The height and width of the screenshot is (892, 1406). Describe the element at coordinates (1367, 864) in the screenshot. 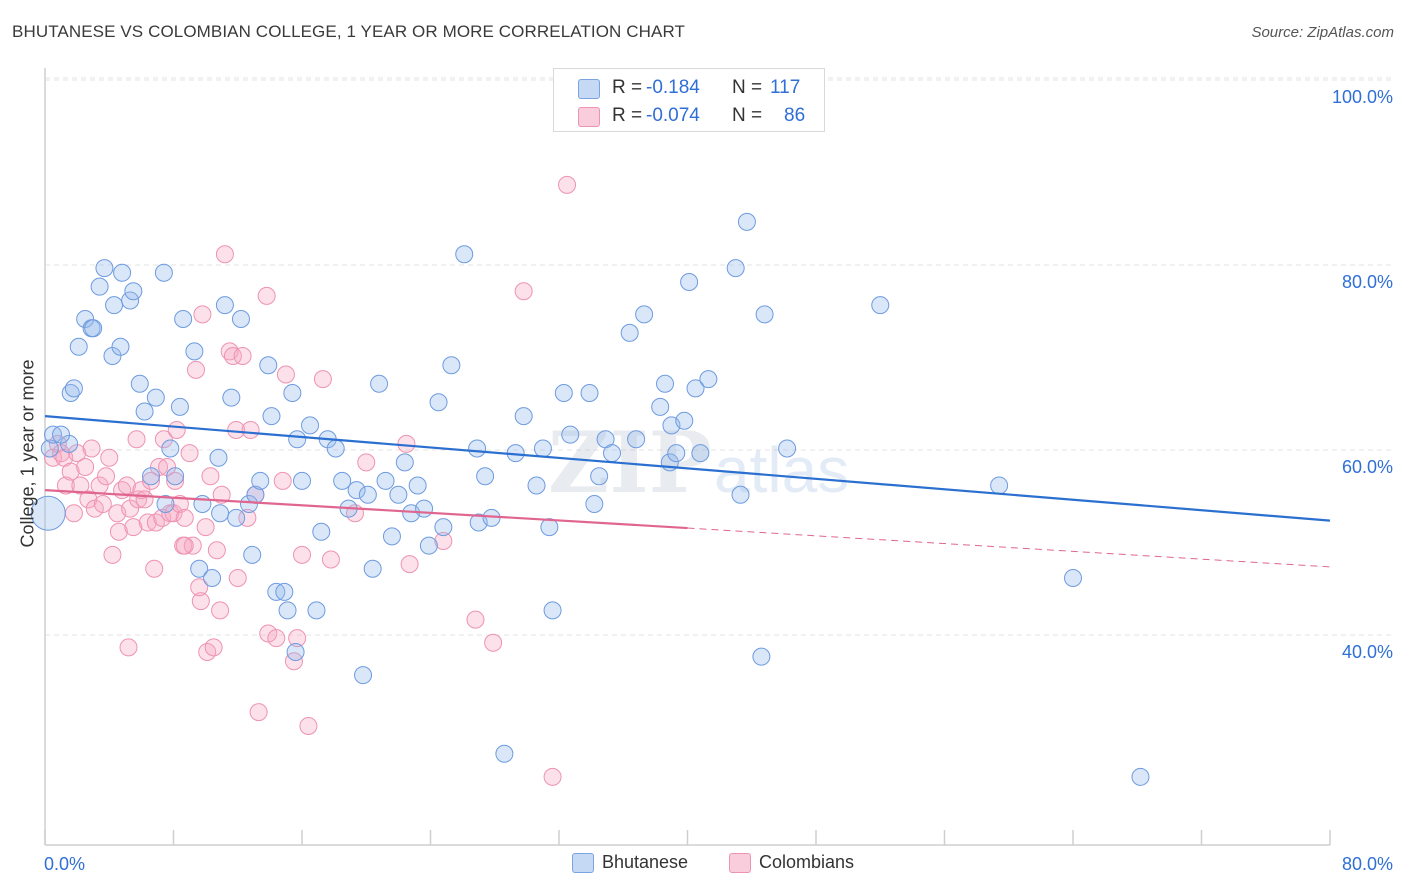

I see `x-tick-label: 80.0%` at that location.